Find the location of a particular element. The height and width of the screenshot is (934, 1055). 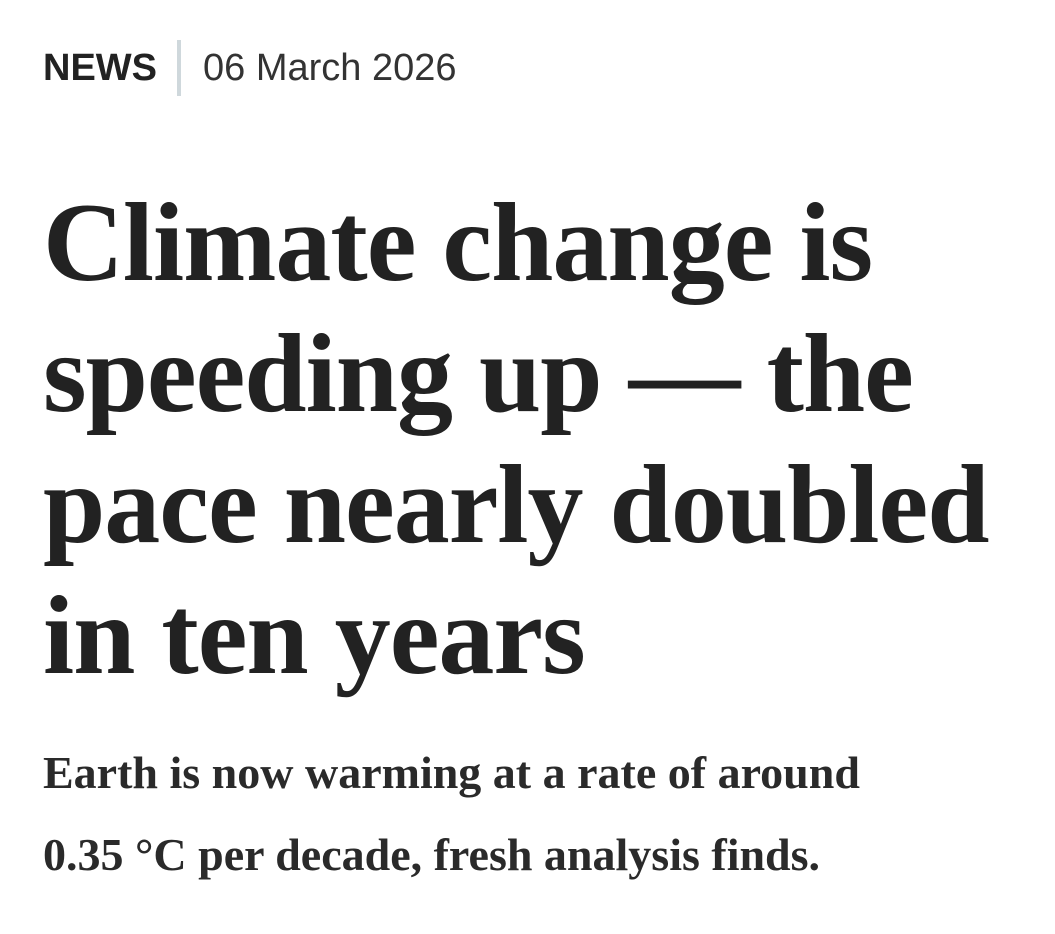

article-meta: NEWS 06 March 2026 is located at coordinates (250, 68).